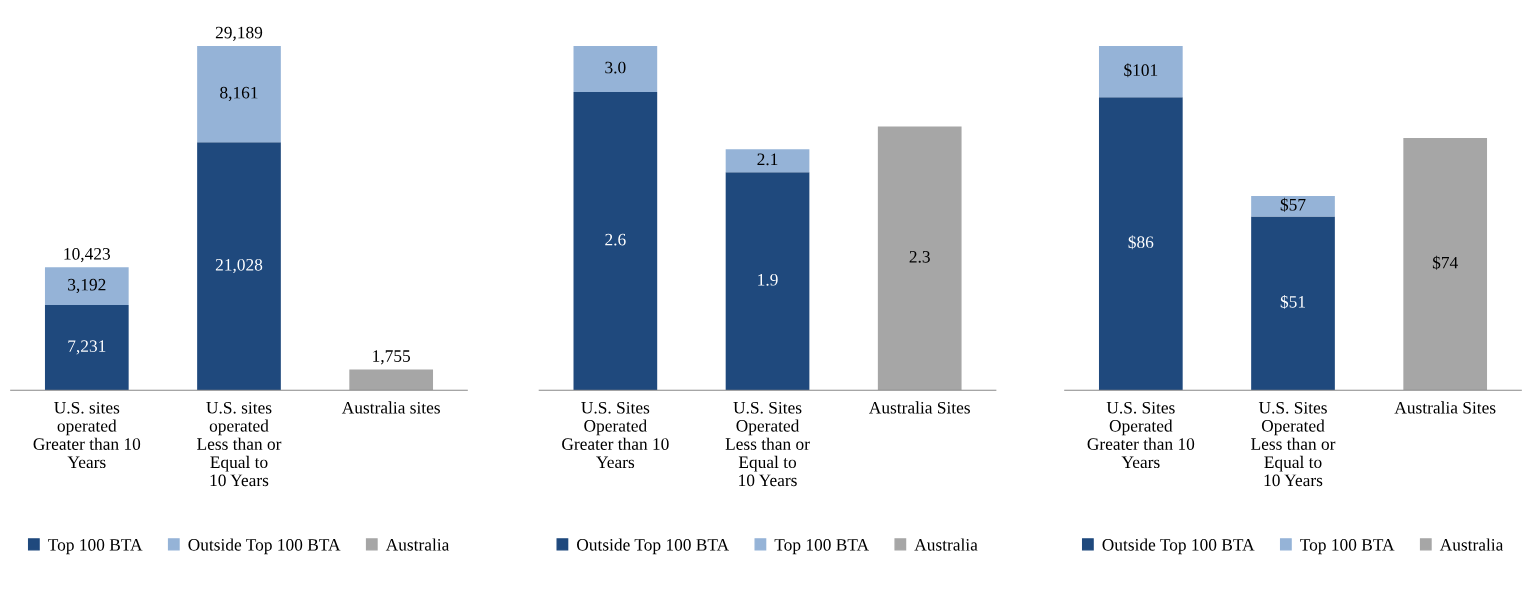  What do you see at coordinates (392, 357) in the screenshot?
I see `data-label: 1,755` at bounding box center [392, 357].